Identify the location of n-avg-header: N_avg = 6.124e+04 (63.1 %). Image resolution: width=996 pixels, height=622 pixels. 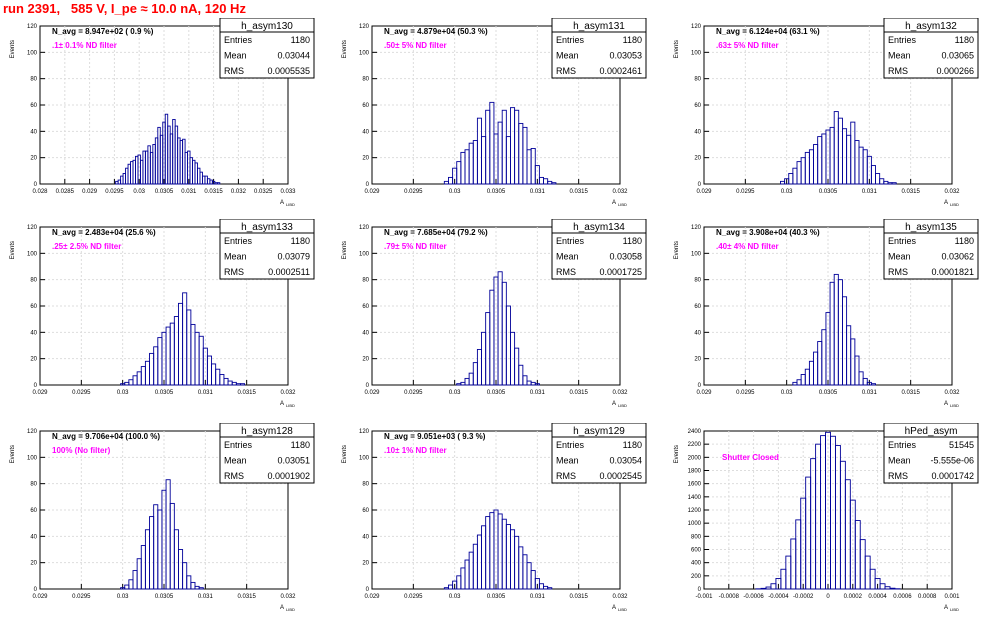
(768, 31).